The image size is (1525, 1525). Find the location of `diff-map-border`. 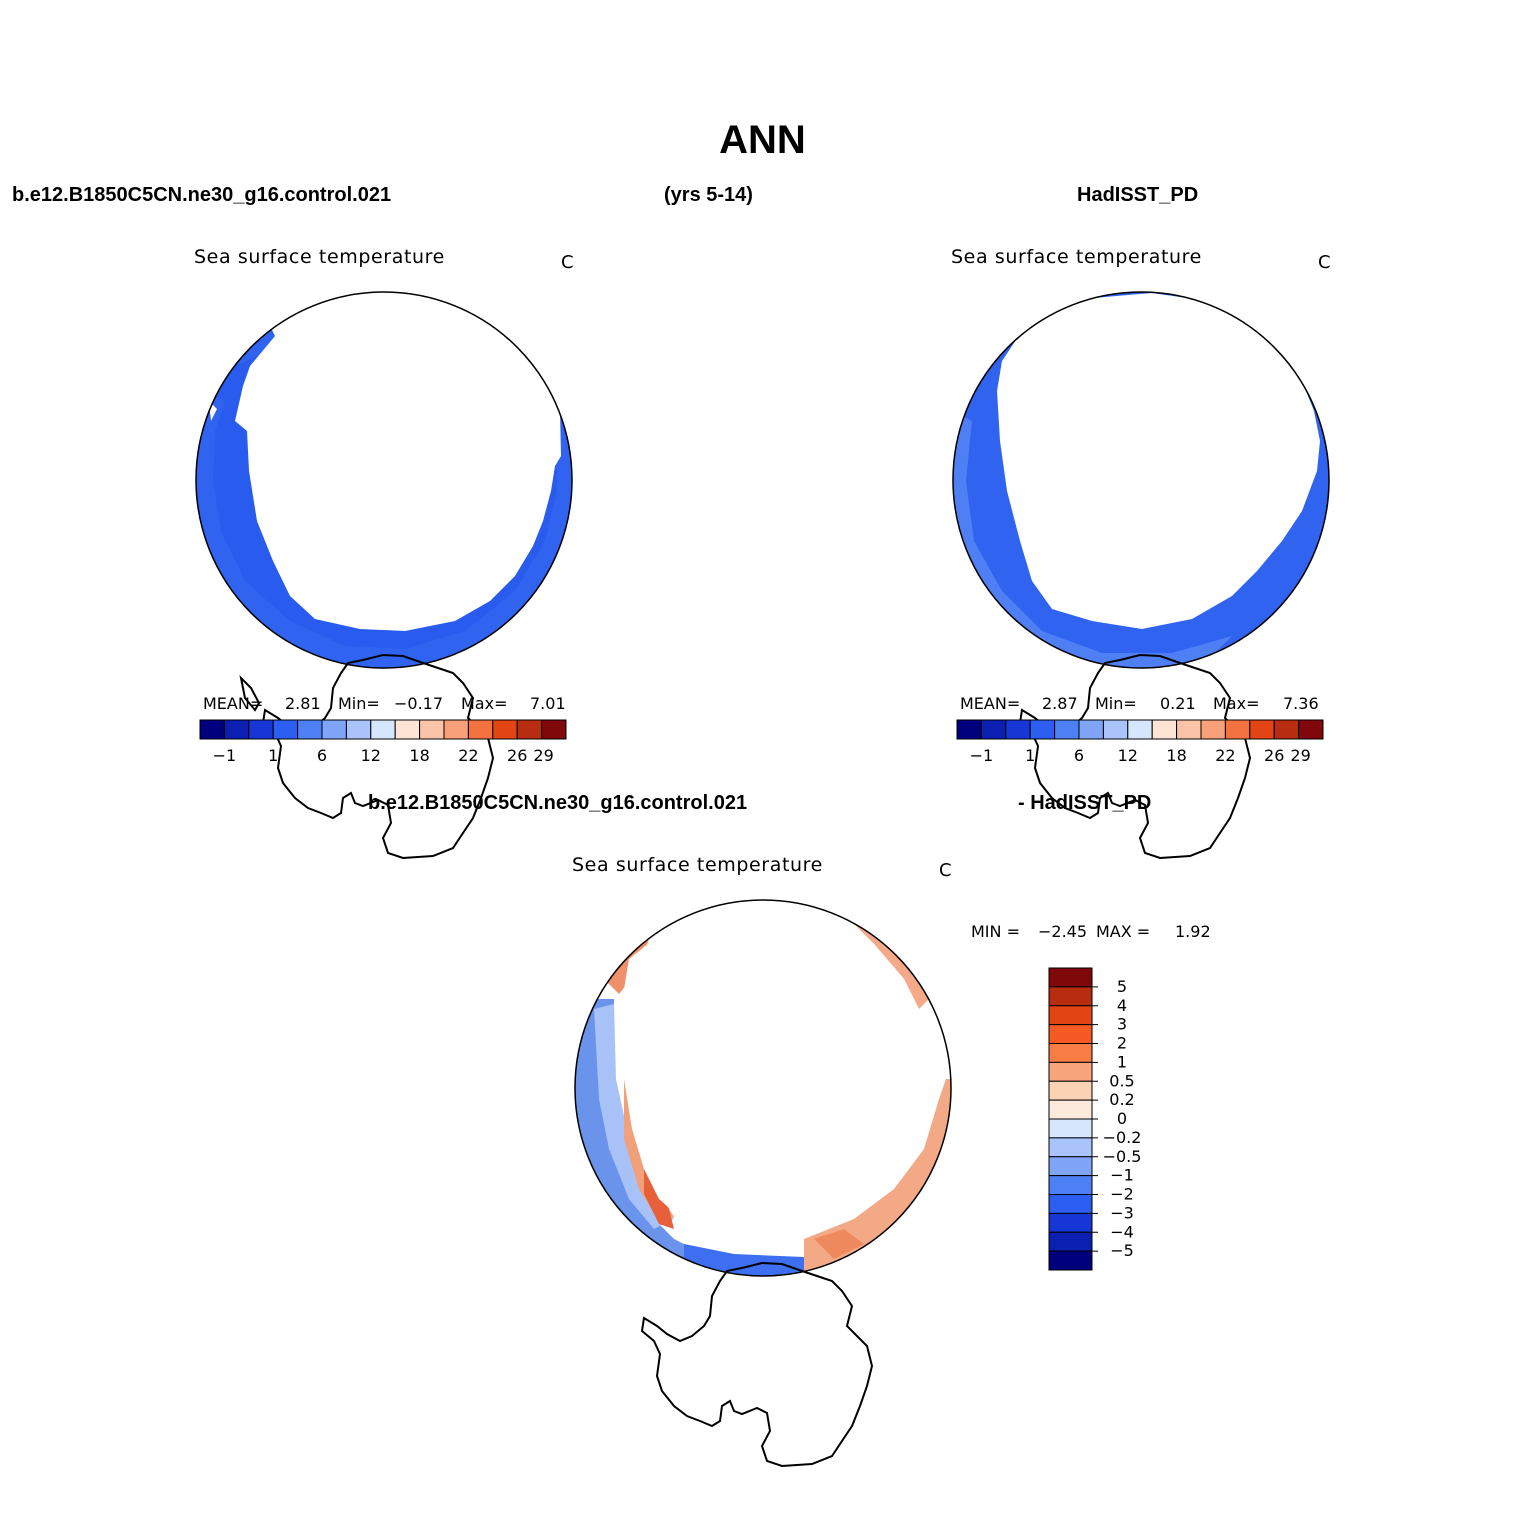

diff-map-border is located at coordinates (763, 1088).